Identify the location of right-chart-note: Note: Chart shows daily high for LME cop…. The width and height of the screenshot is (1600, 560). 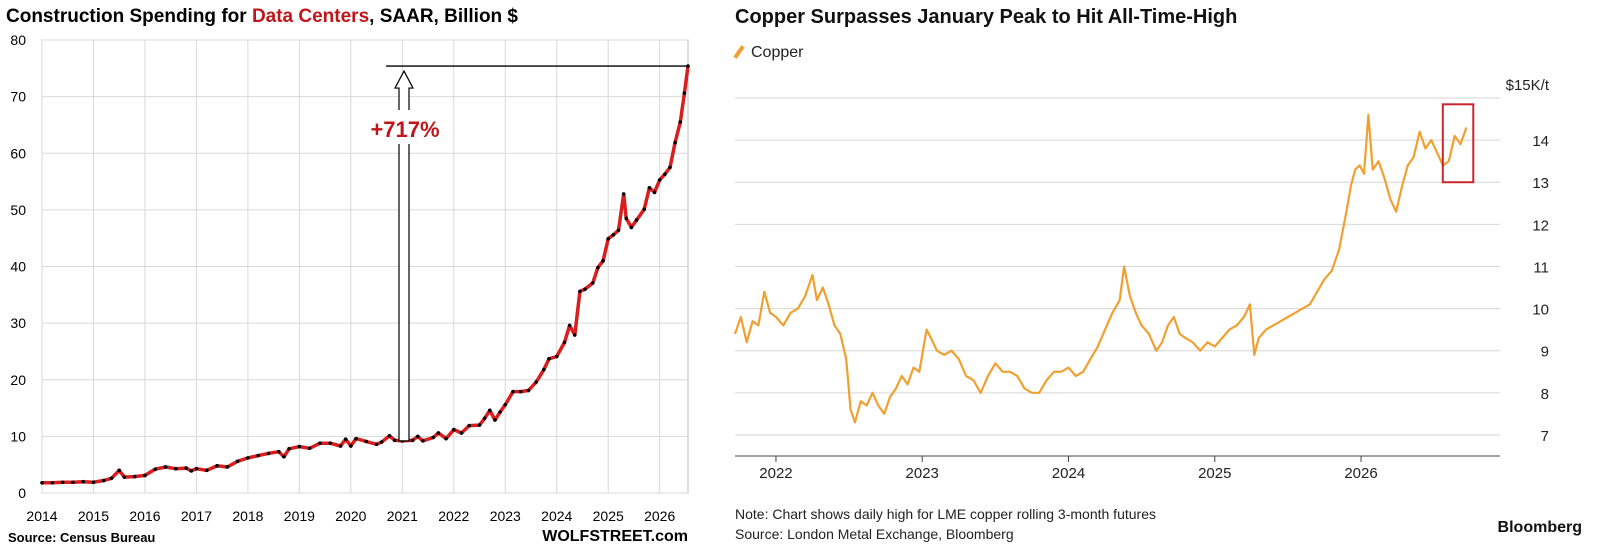
(945, 514).